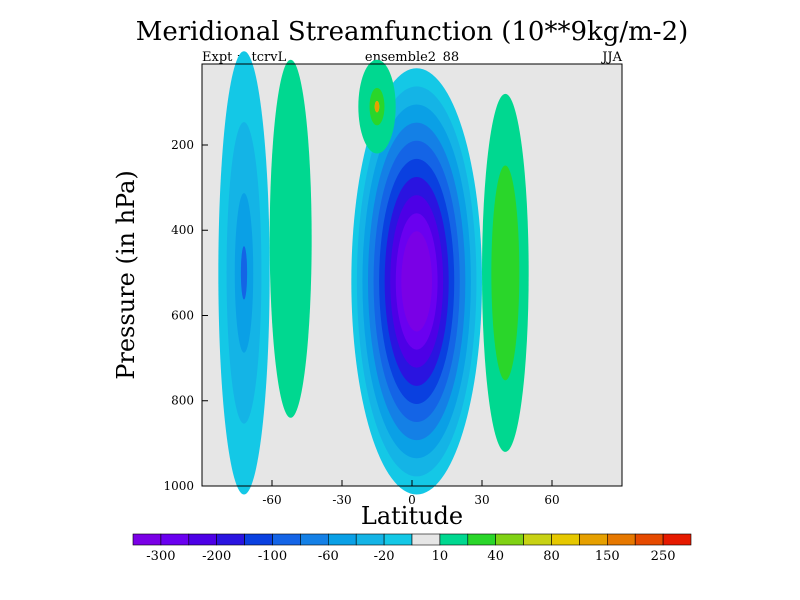  What do you see at coordinates (328, 556) in the screenshot?
I see `colorbar-label: -60` at bounding box center [328, 556].